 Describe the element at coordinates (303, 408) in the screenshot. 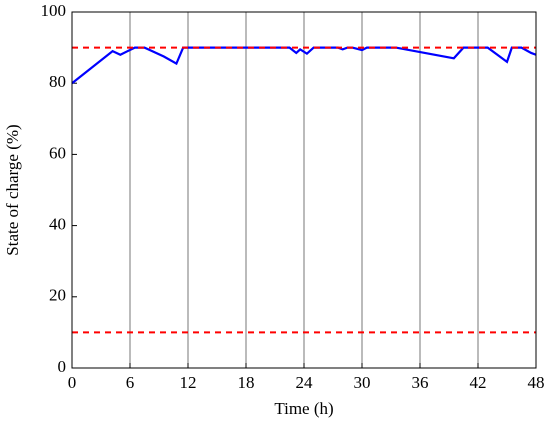

I see `x-axis-label: Time (h)` at that location.